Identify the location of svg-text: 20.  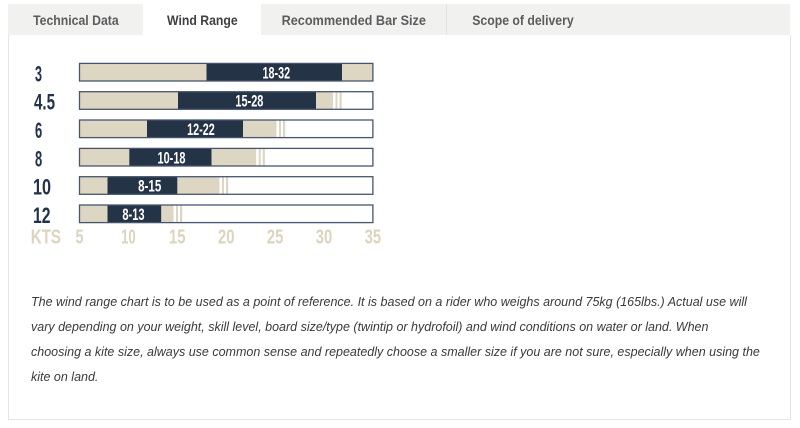
(226, 237).